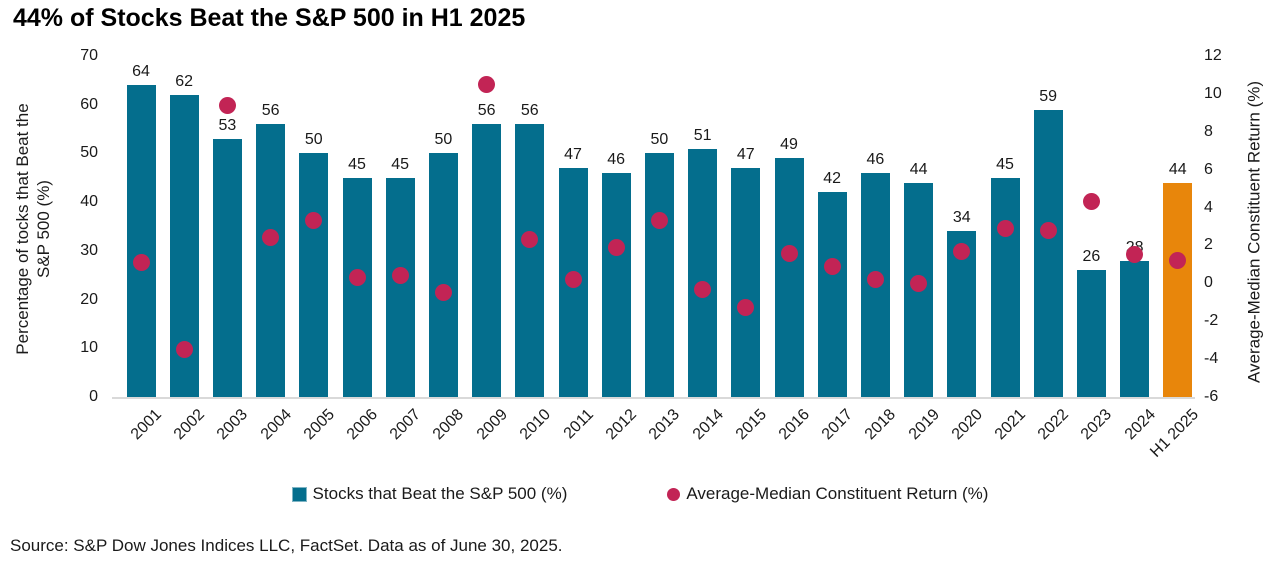  Describe the element at coordinates (702, 135) in the screenshot. I see `bar-value-label: 51` at that location.